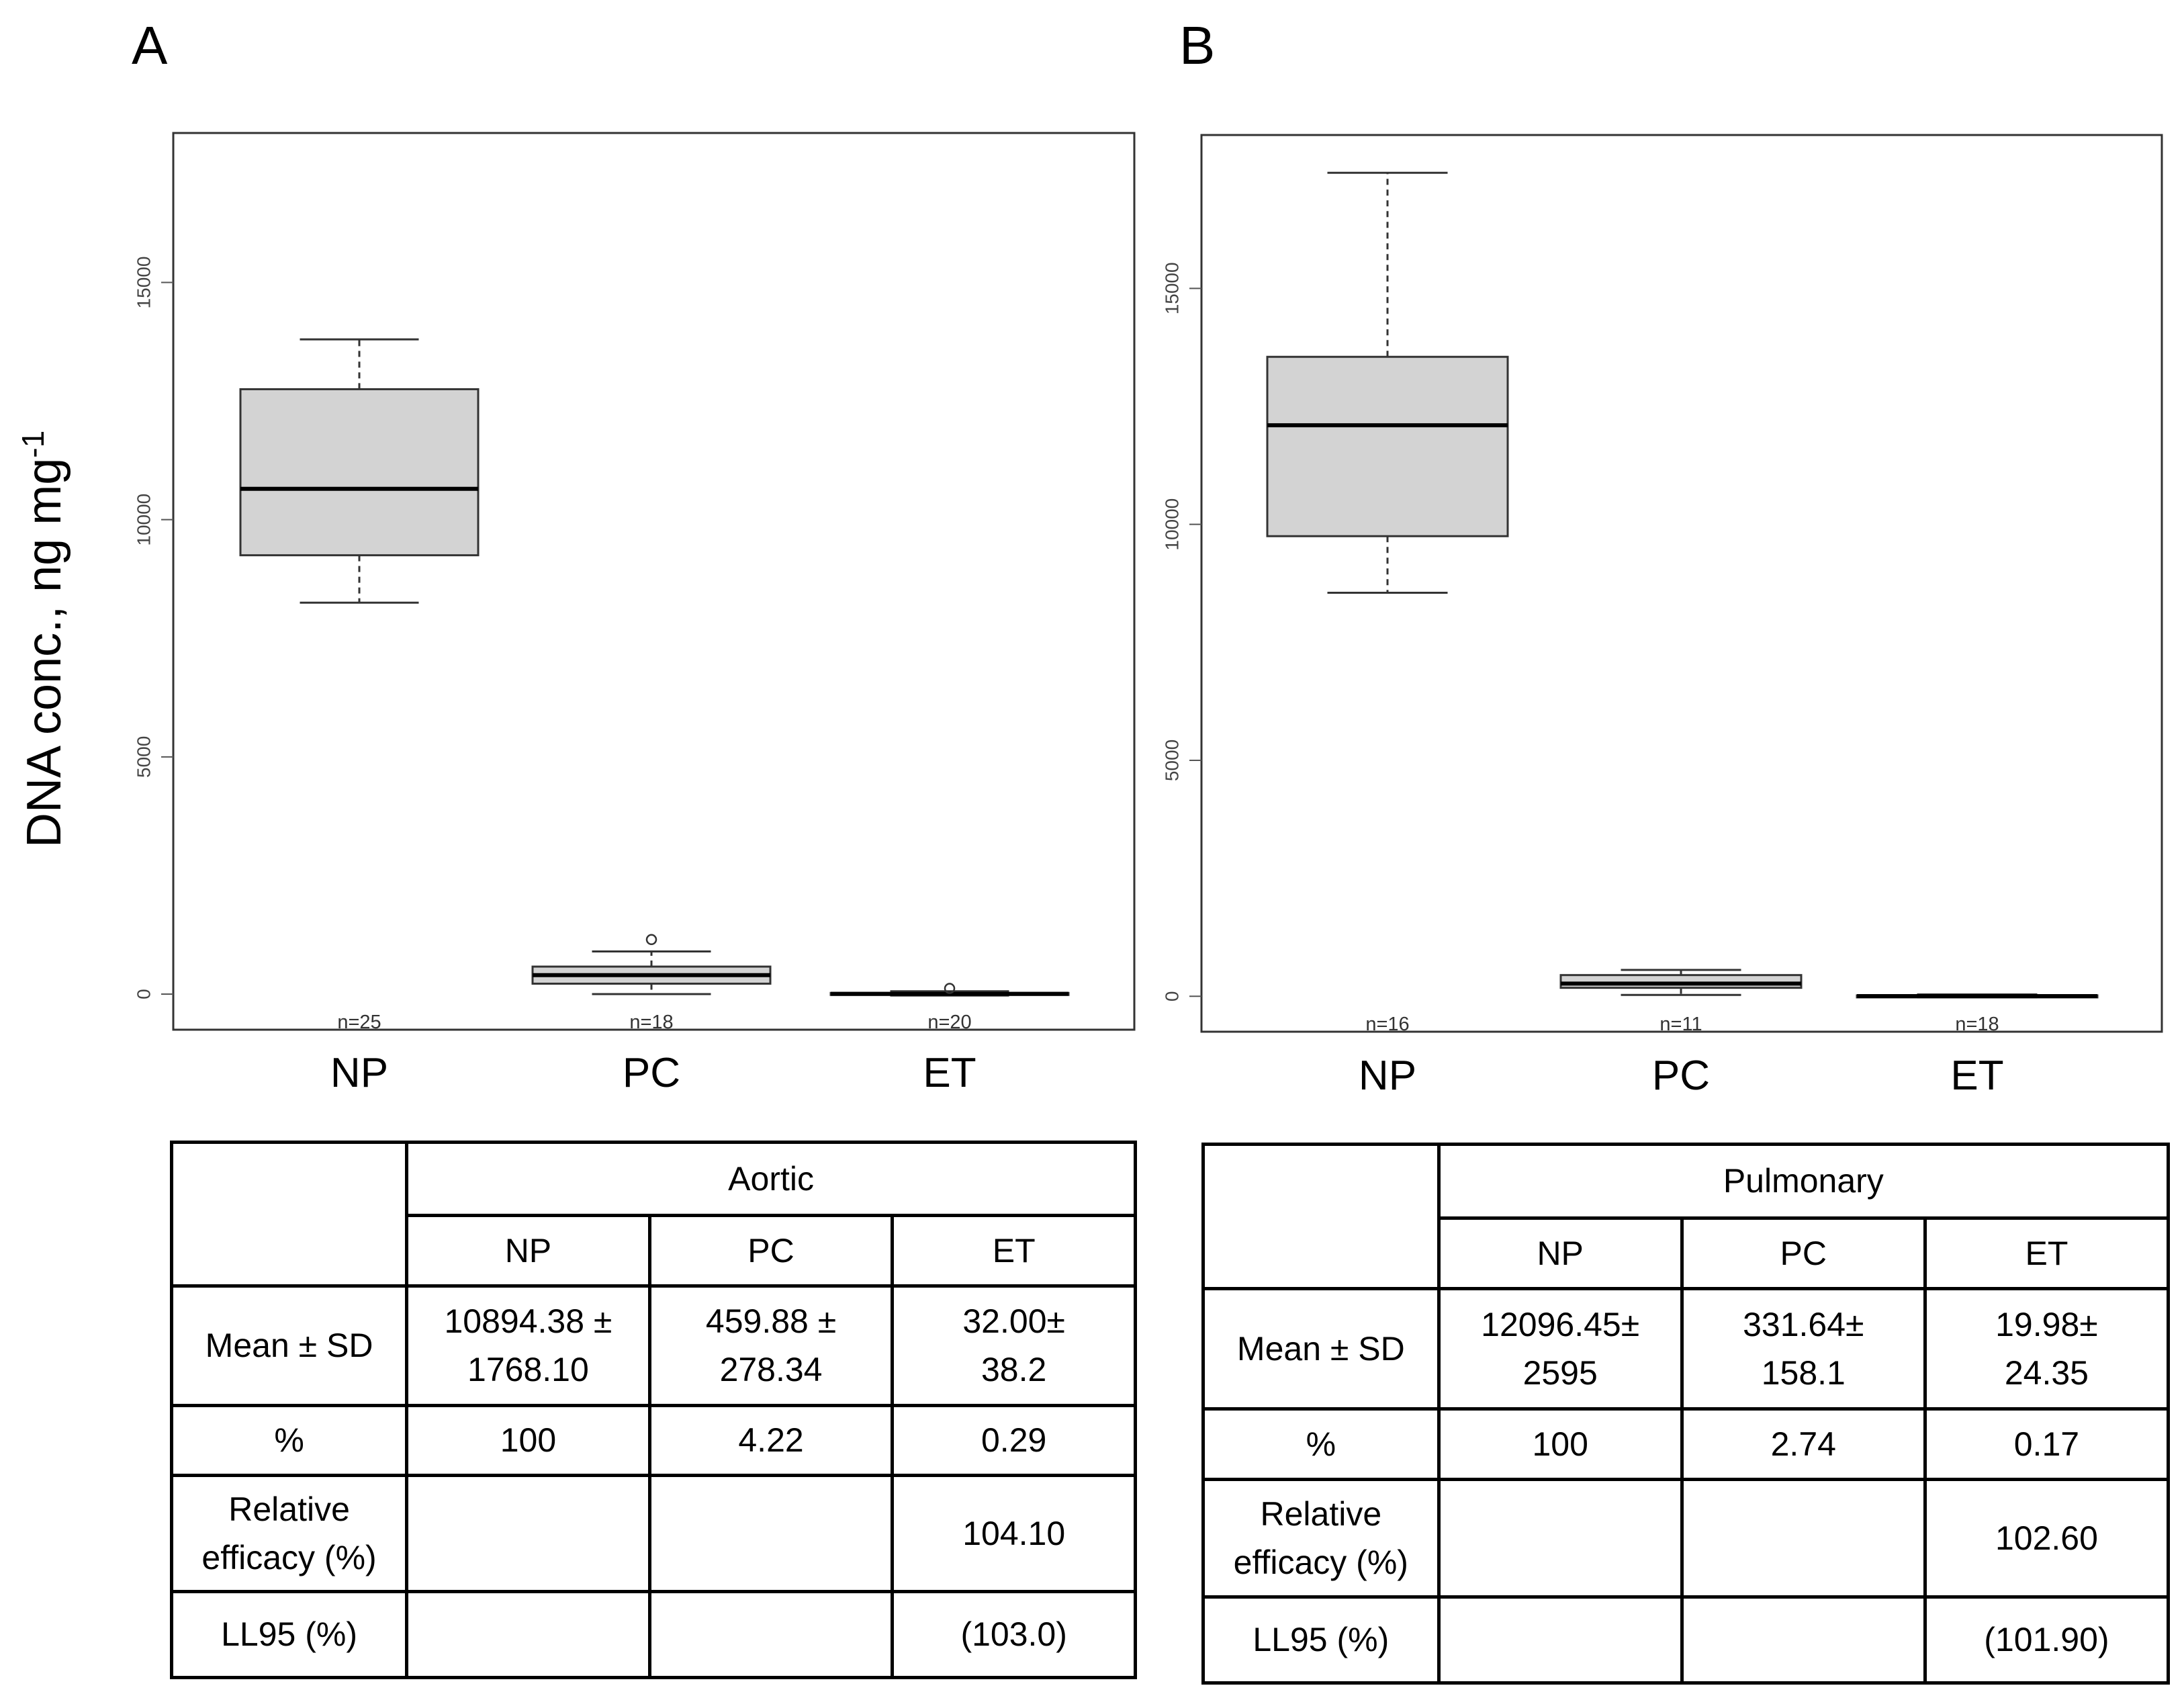 The height and width of the screenshot is (1694, 2184). What do you see at coordinates (771, 1370) in the screenshot?
I see `cell-value-line: 278.34` at bounding box center [771, 1370].